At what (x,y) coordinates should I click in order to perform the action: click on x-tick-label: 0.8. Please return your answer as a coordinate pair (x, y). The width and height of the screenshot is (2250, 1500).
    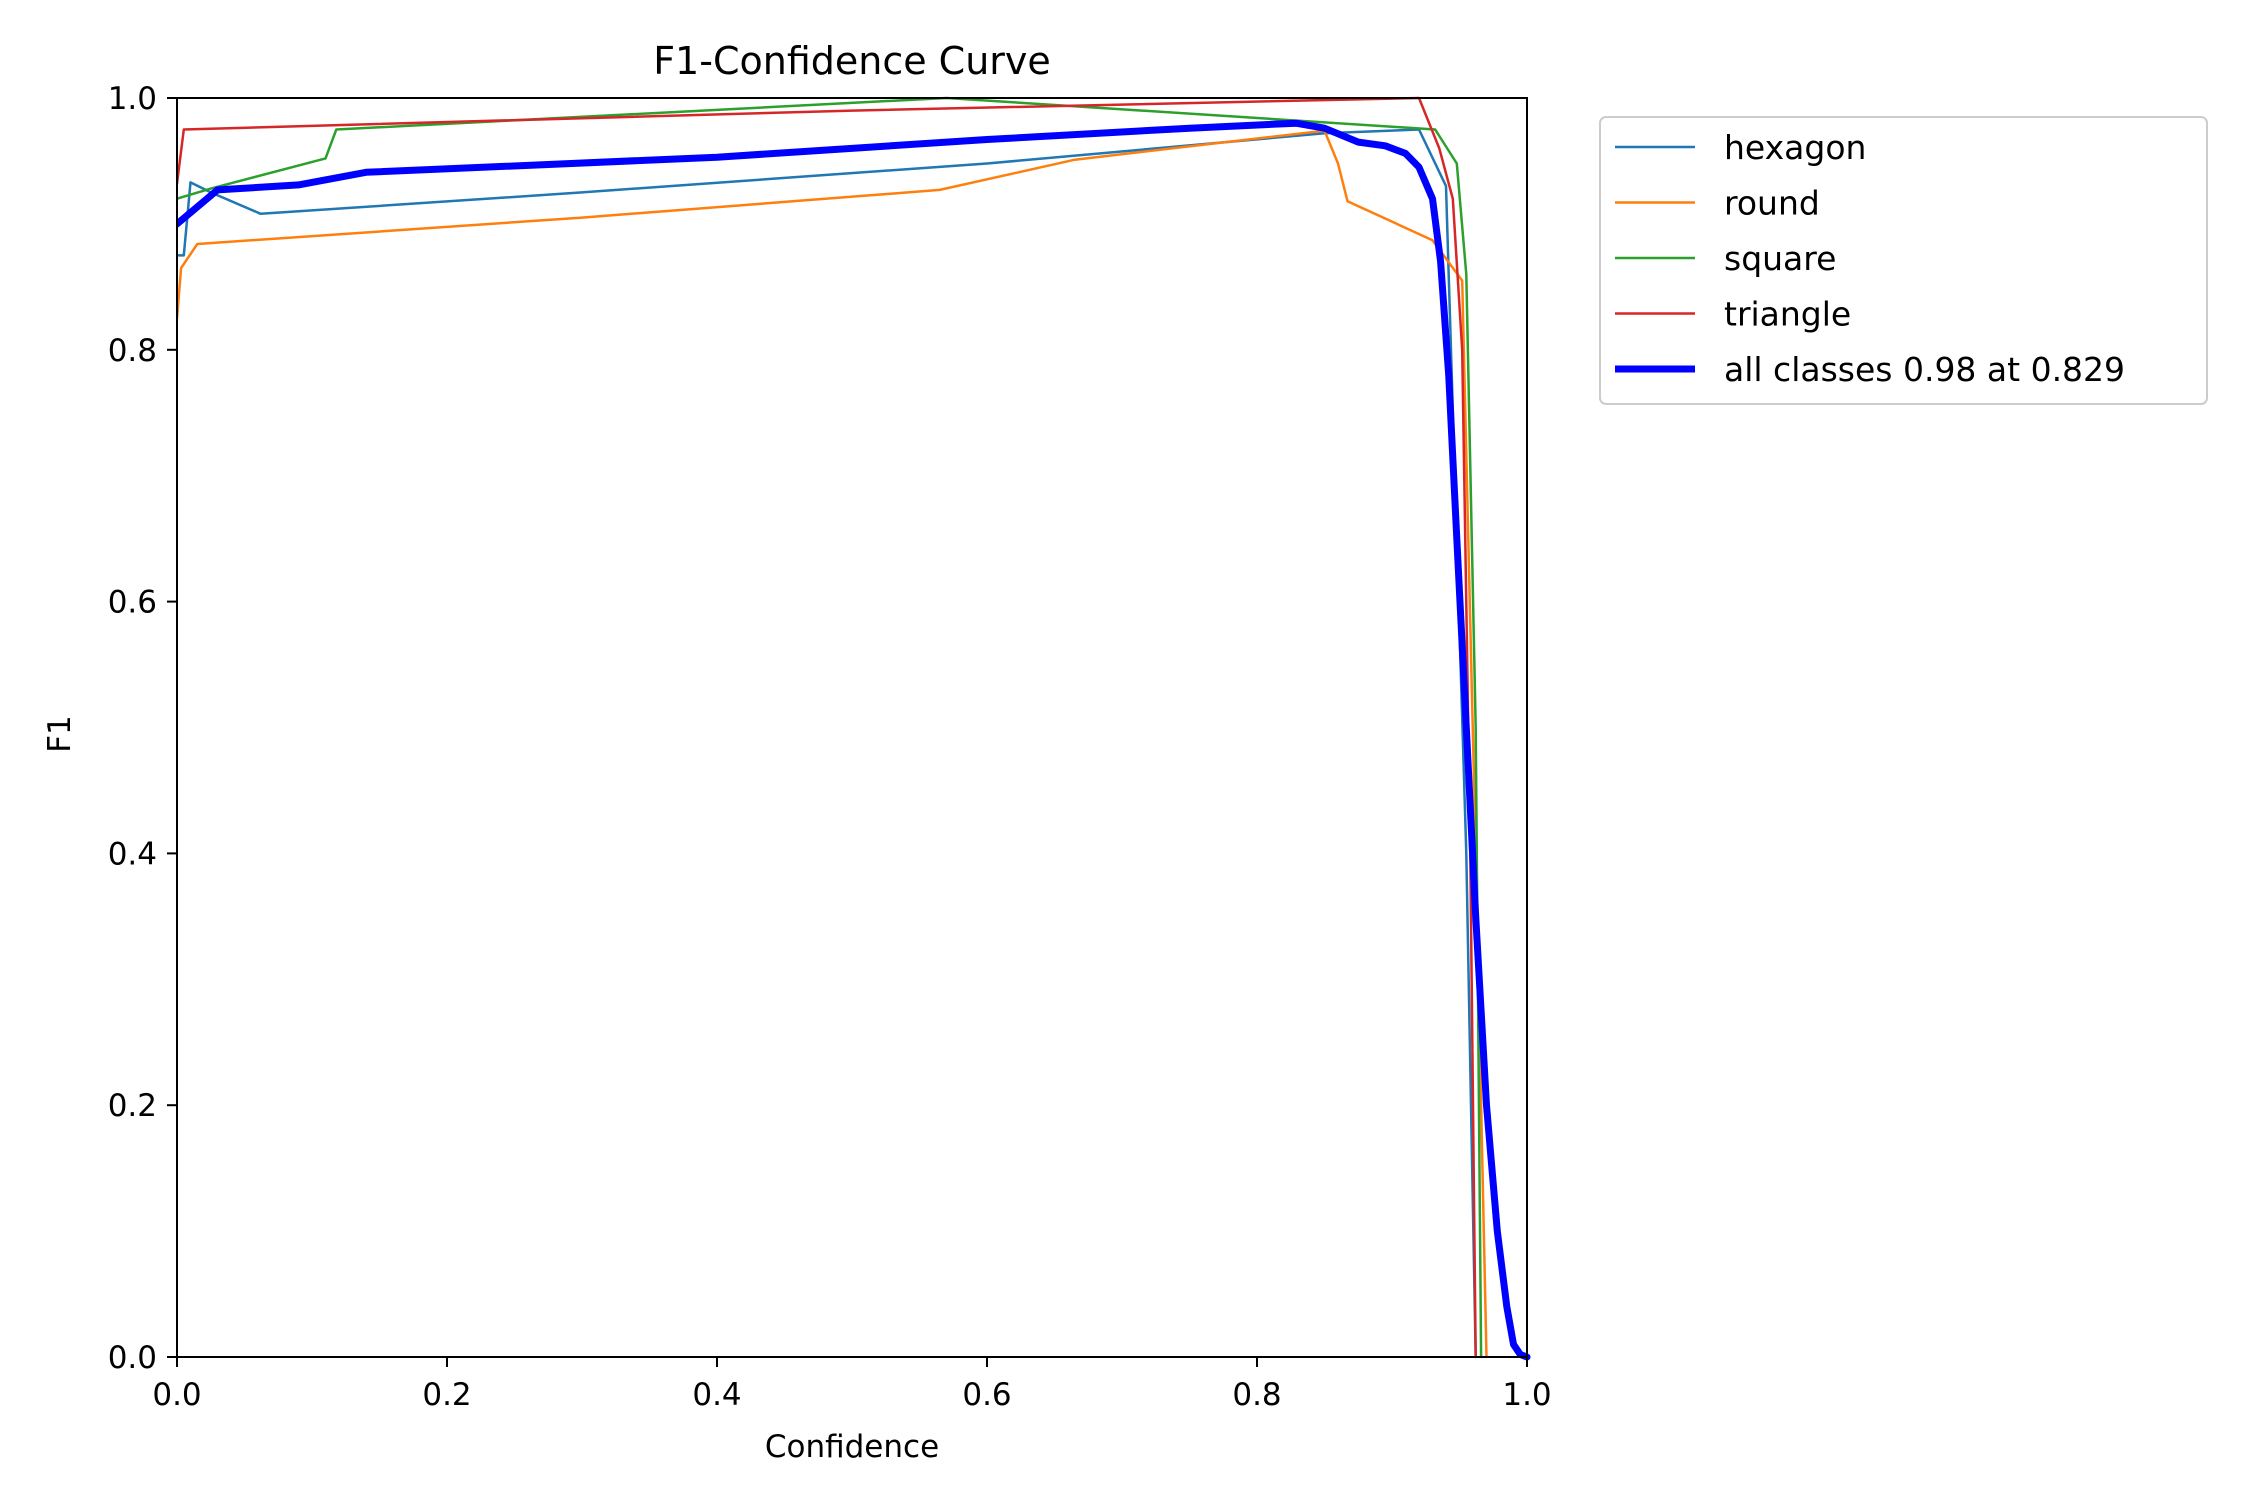
    Looking at the image, I should click on (1256, 1395).